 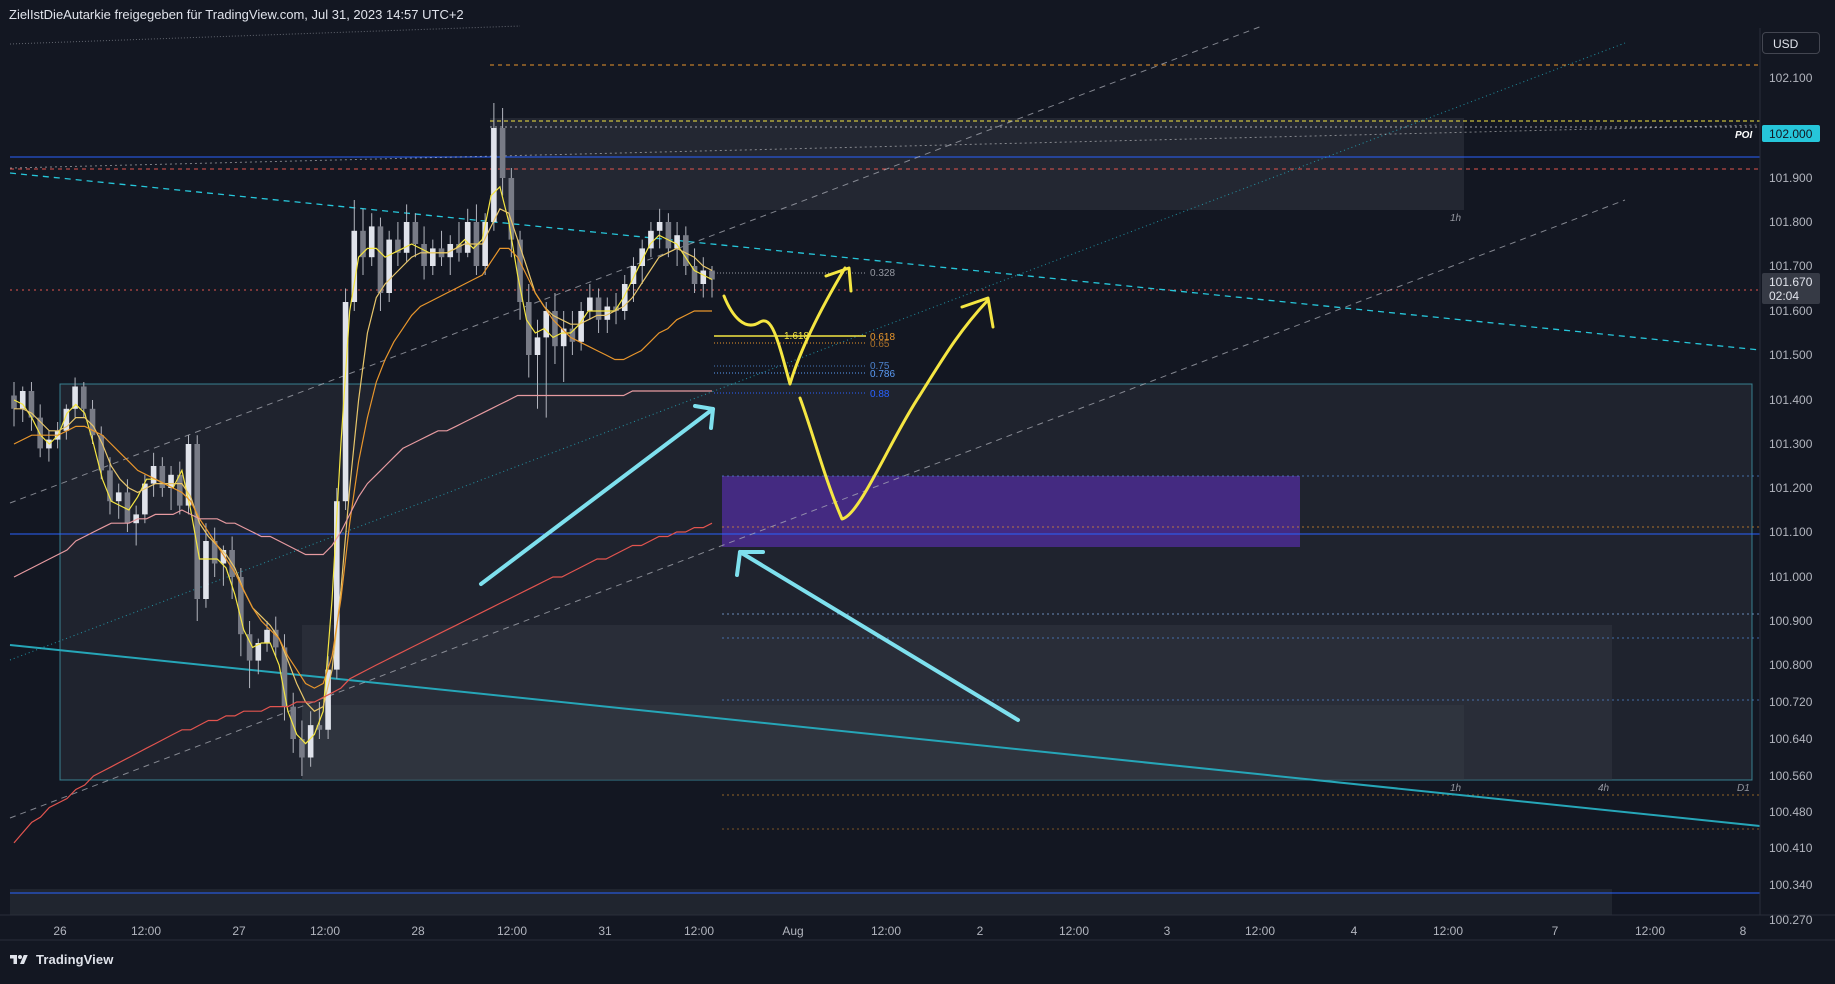 I want to click on cyan-arrow-up, so click(x=597, y=496).